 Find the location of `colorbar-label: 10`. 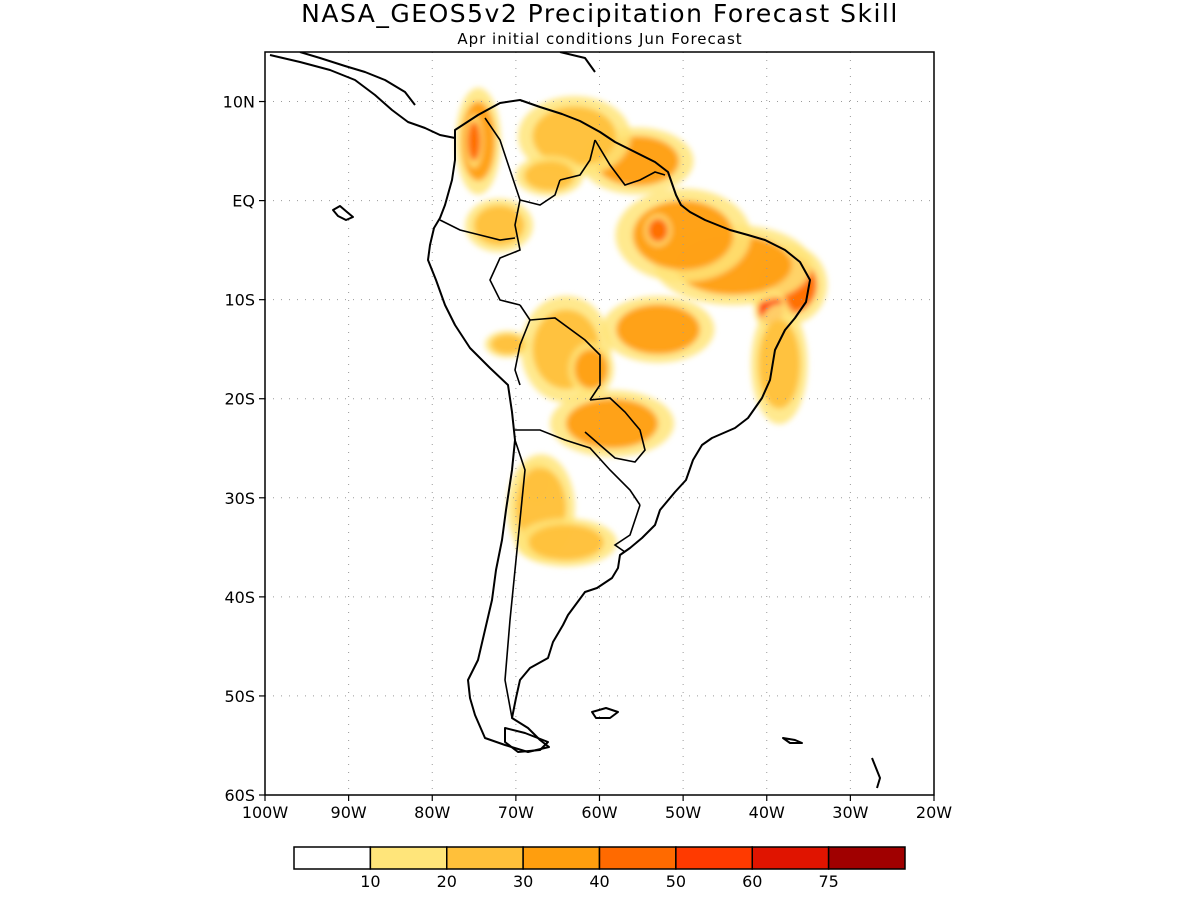

colorbar-label: 10 is located at coordinates (370, 881).